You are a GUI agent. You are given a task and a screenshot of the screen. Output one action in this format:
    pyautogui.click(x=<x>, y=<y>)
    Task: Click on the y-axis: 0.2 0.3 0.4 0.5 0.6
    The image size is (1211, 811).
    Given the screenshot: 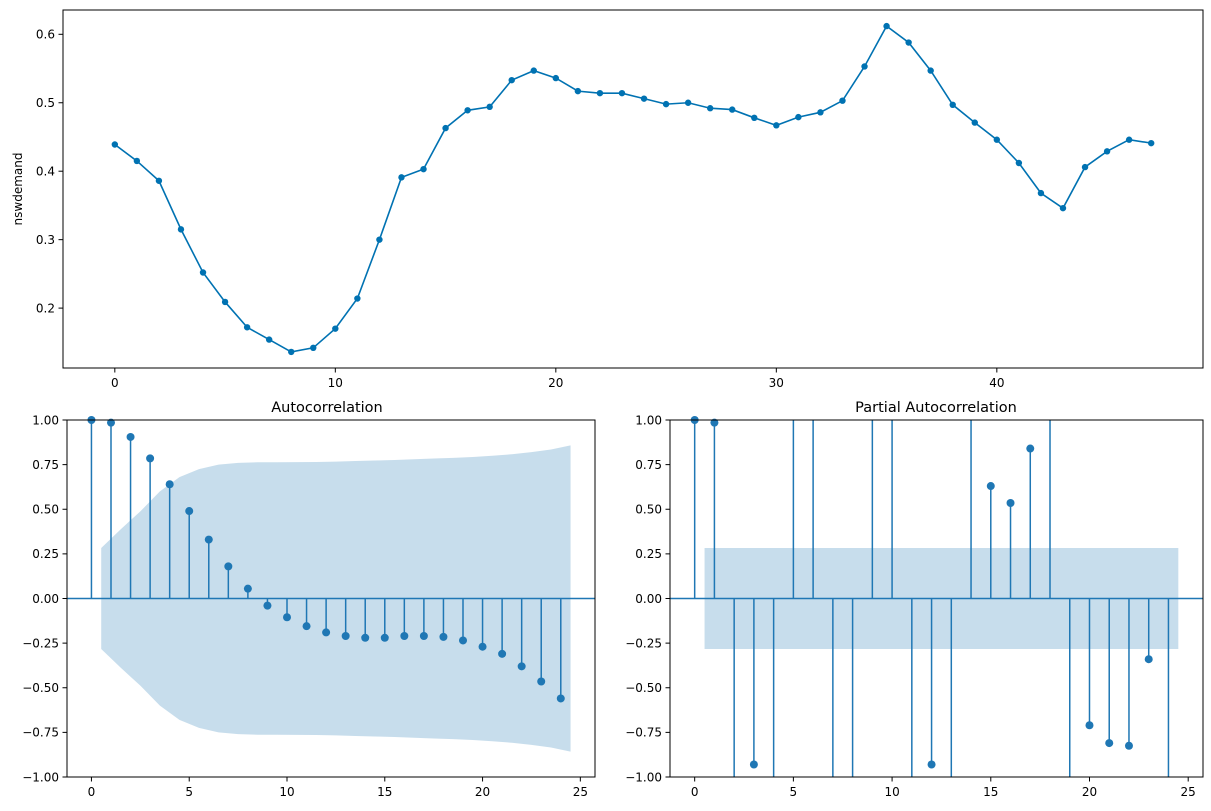 What is the action you would take?
    pyautogui.click(x=49, y=171)
    